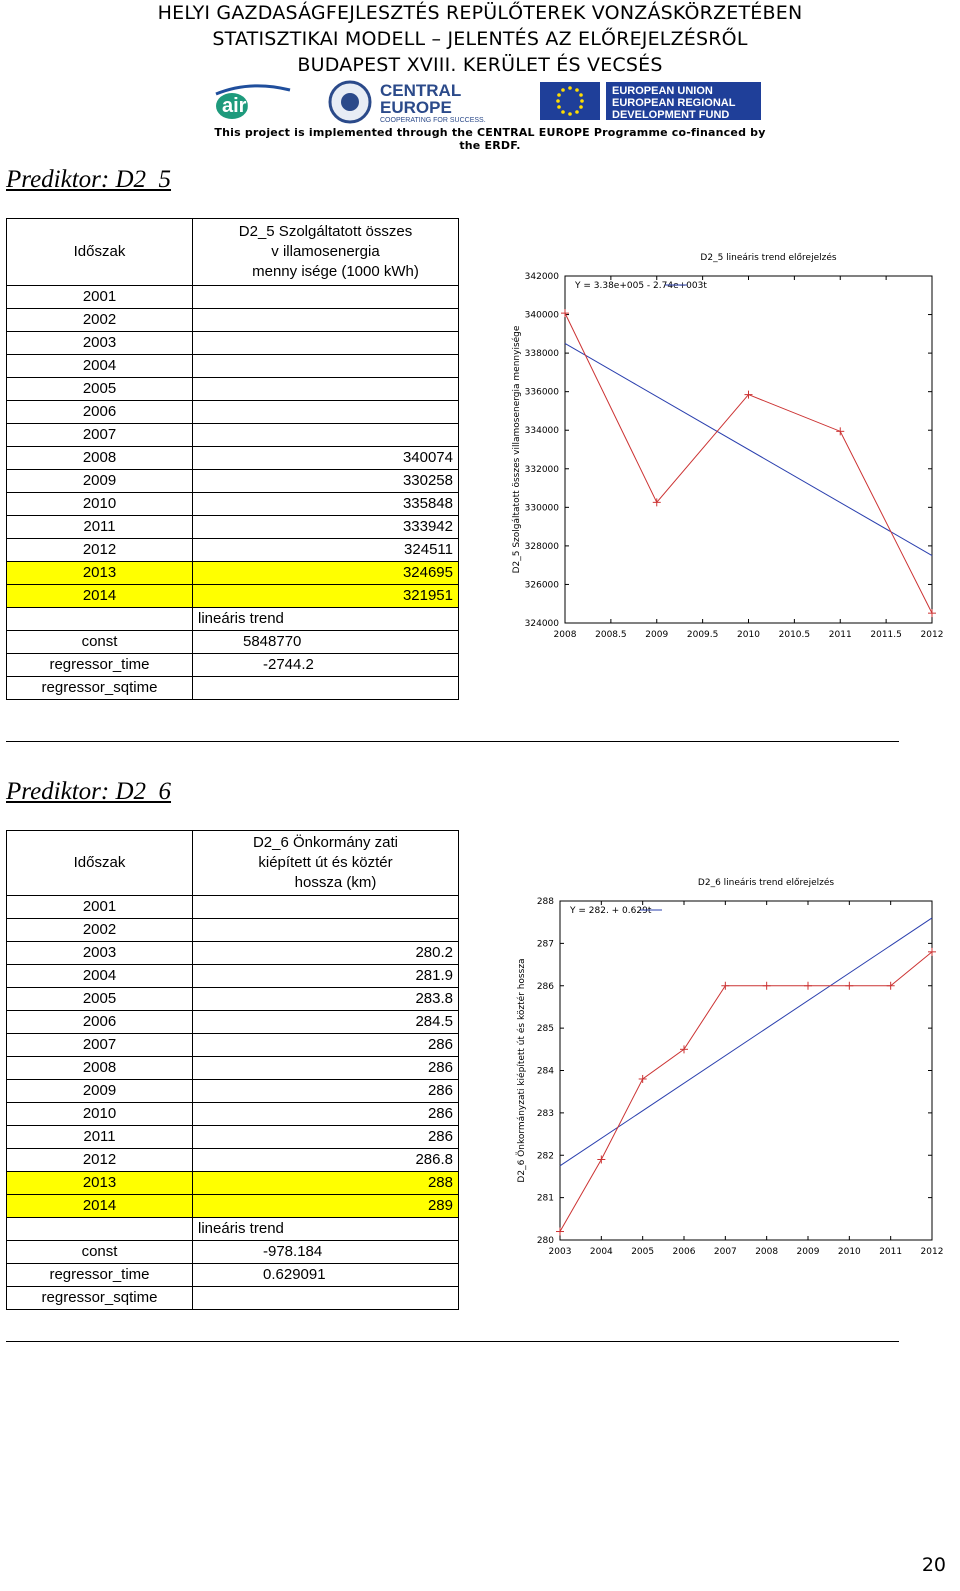 The width and height of the screenshot is (960, 1591). I want to click on row-value: 284.5, so click(325, 1022).